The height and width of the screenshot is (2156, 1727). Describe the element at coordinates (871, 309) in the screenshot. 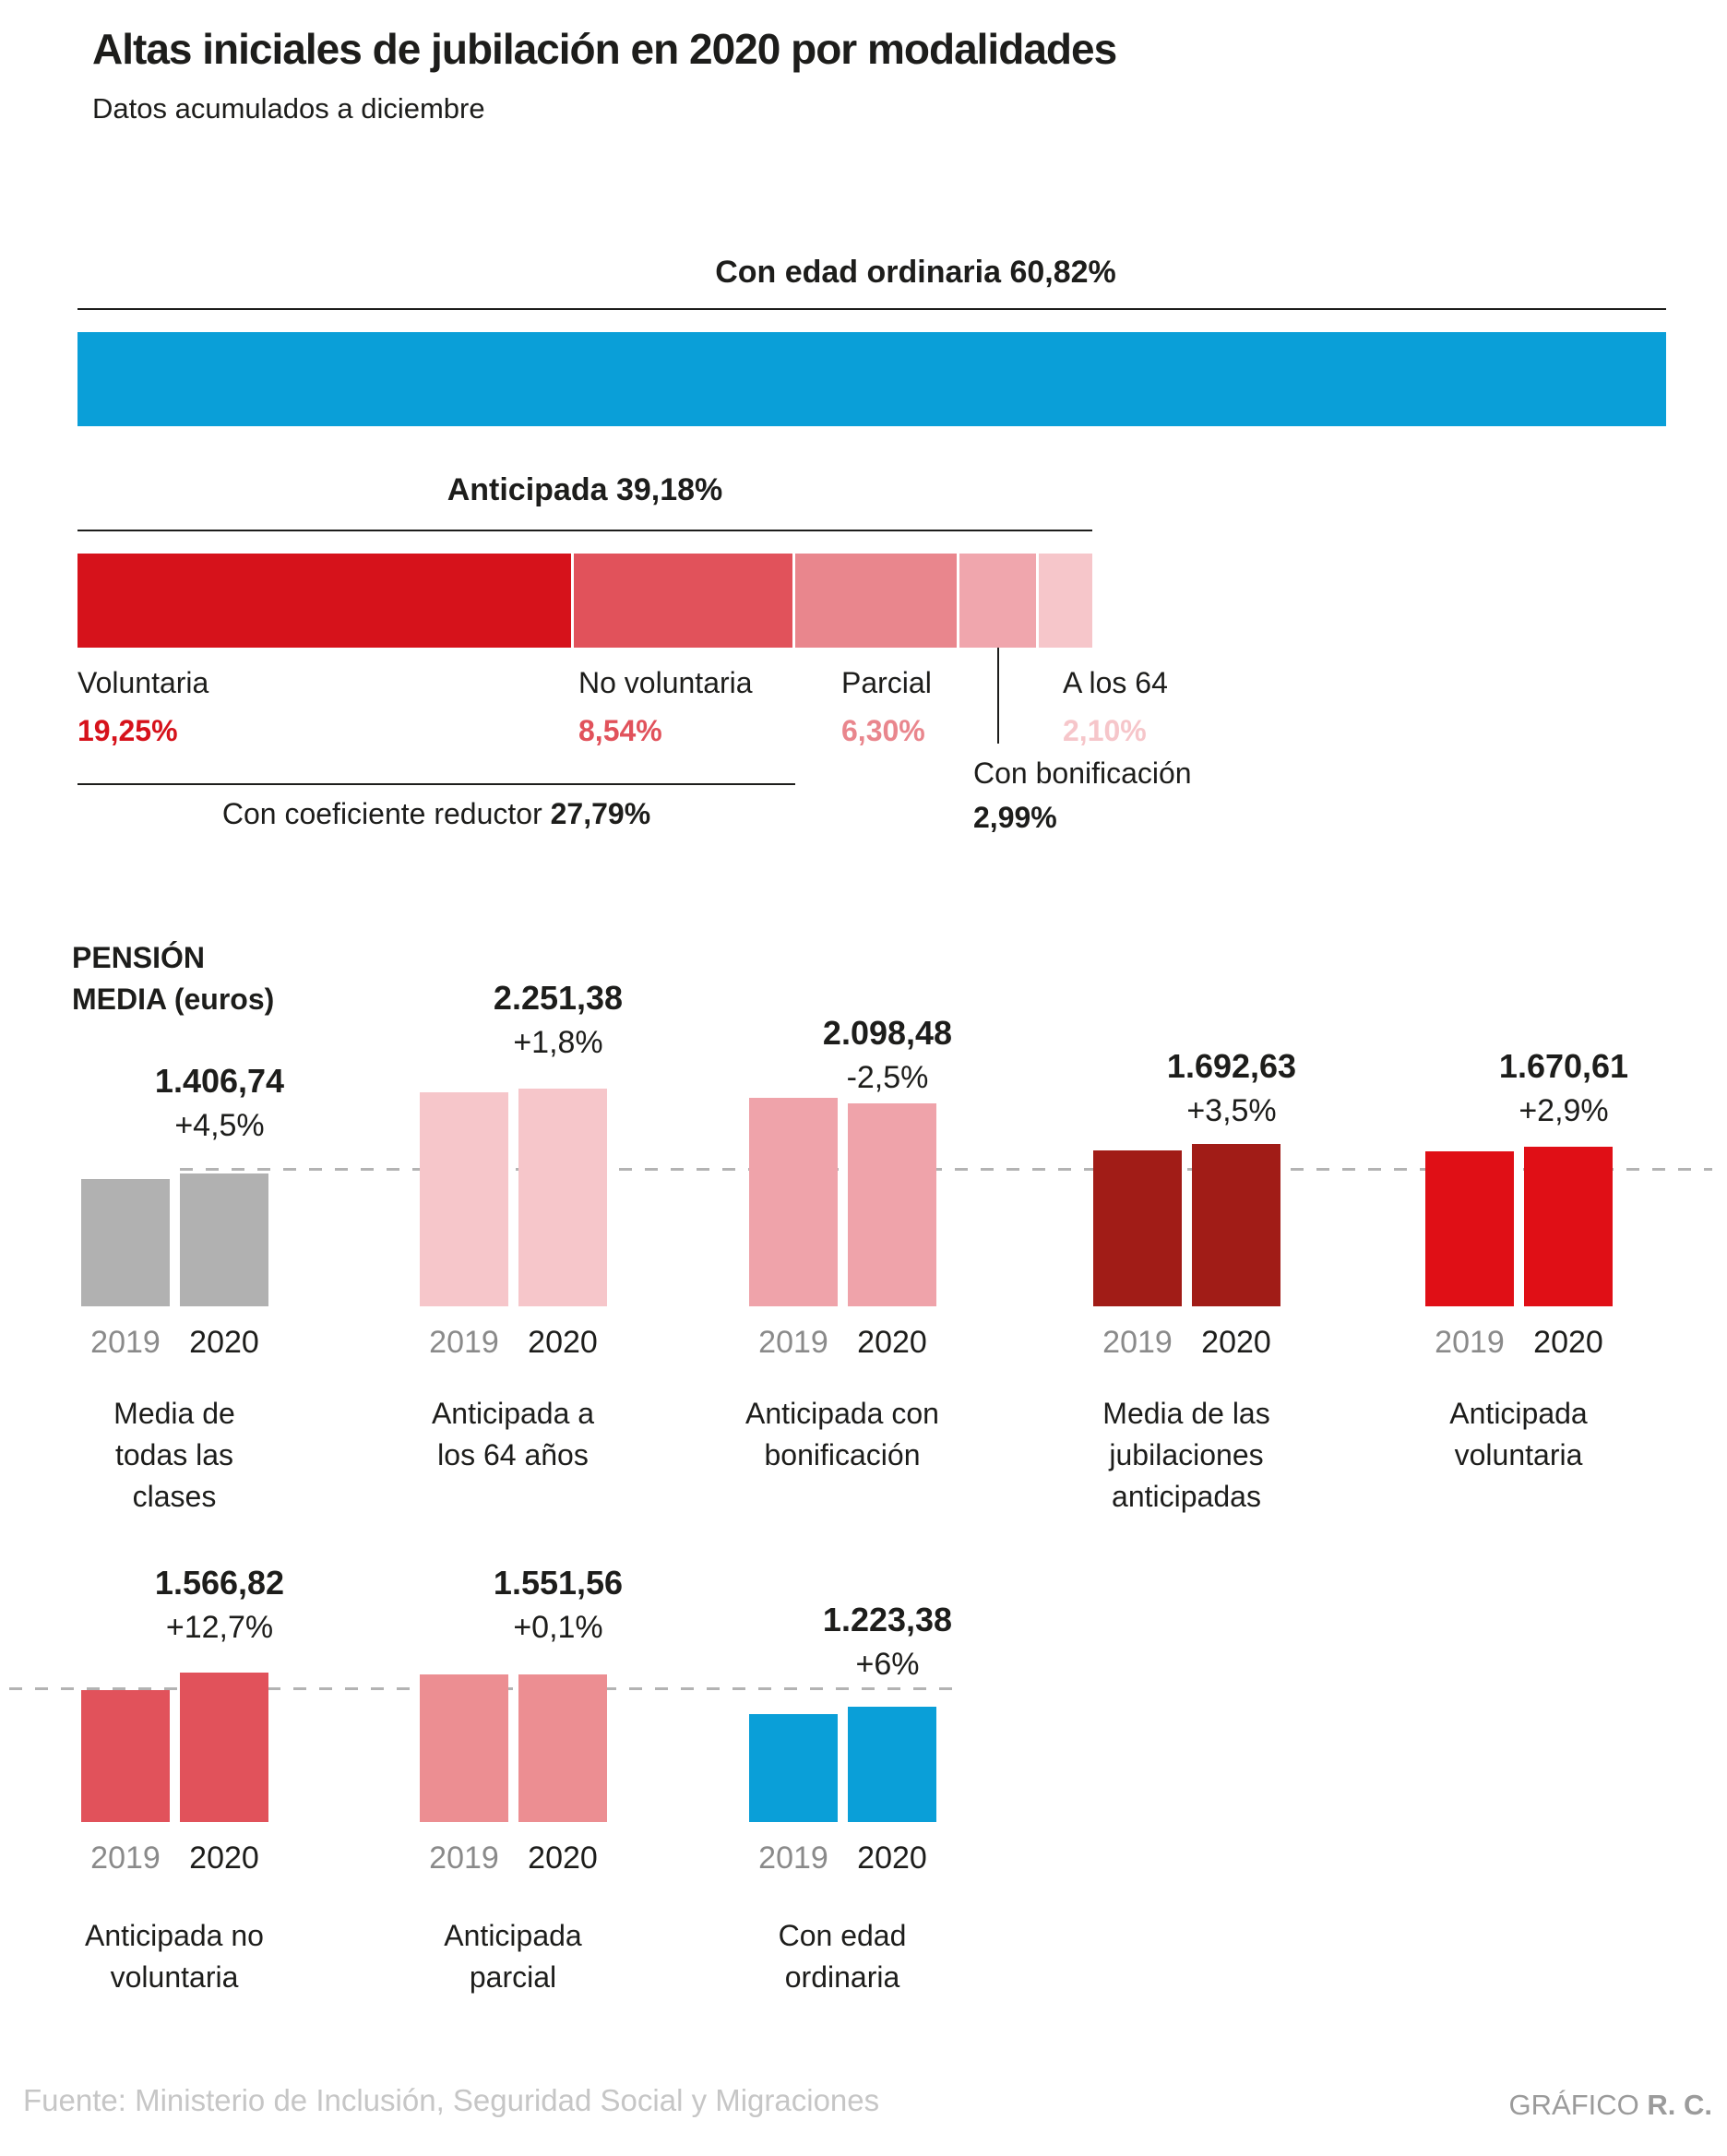

I see `ordinaria-rule` at that location.